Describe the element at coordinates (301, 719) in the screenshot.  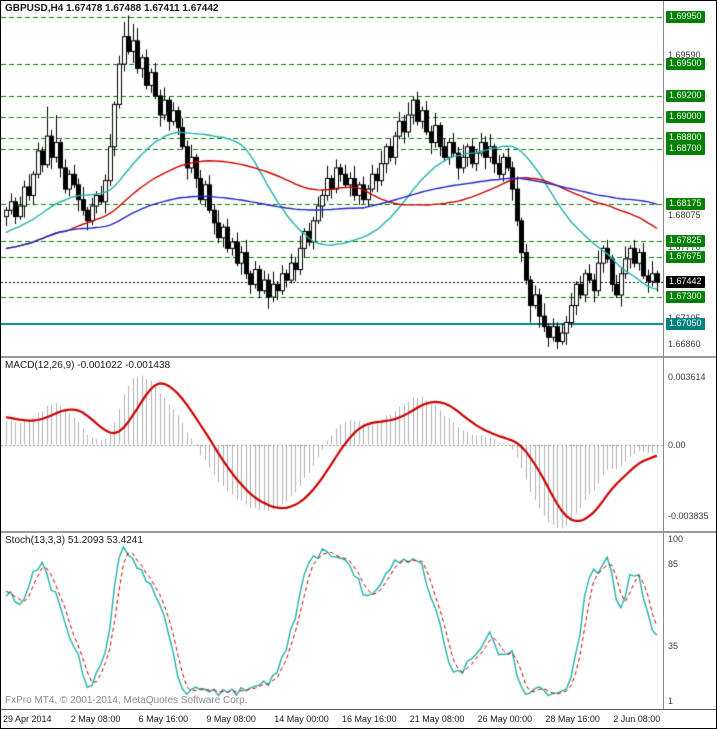
I see `time-axis-label: 14 May 00:00` at that location.